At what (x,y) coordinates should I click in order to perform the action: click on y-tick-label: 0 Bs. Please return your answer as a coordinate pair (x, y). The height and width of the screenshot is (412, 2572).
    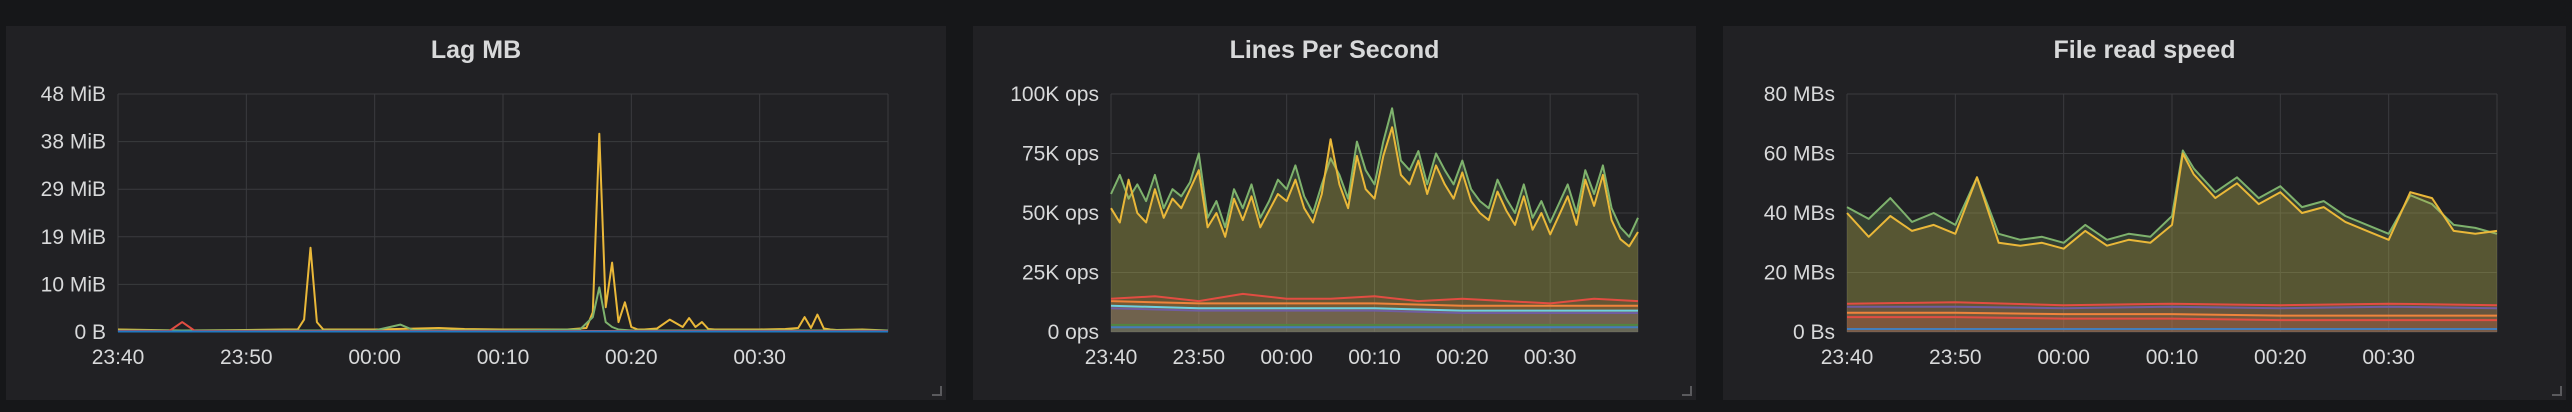
    Looking at the image, I should click on (1814, 332).